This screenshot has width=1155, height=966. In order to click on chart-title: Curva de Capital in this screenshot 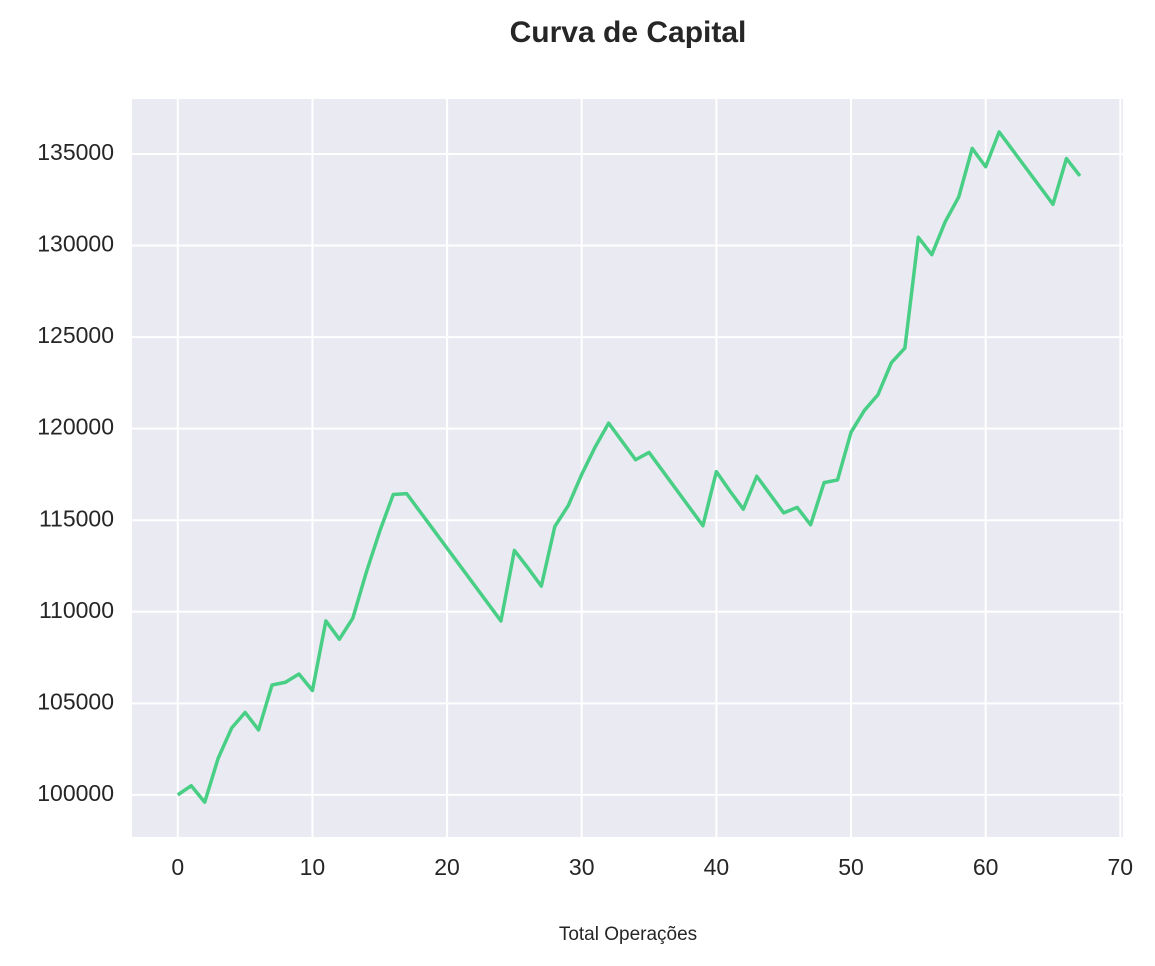, I will do `click(628, 32)`.